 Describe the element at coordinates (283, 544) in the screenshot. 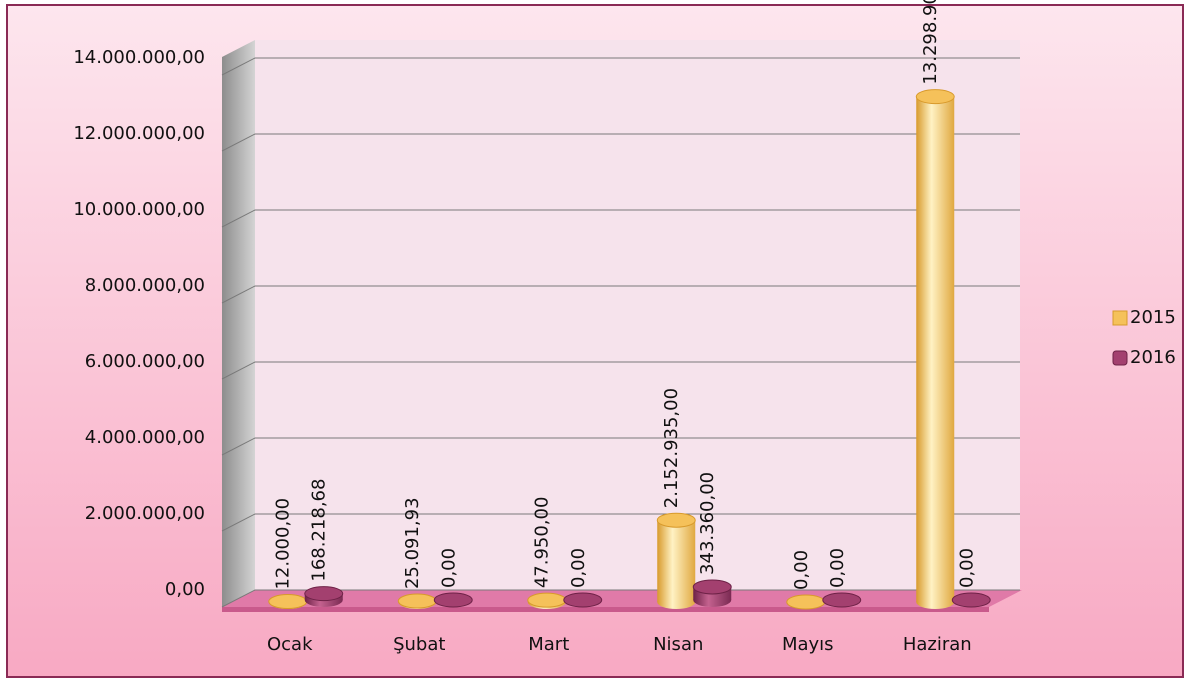

I see `value-label: 12.000,00` at that location.